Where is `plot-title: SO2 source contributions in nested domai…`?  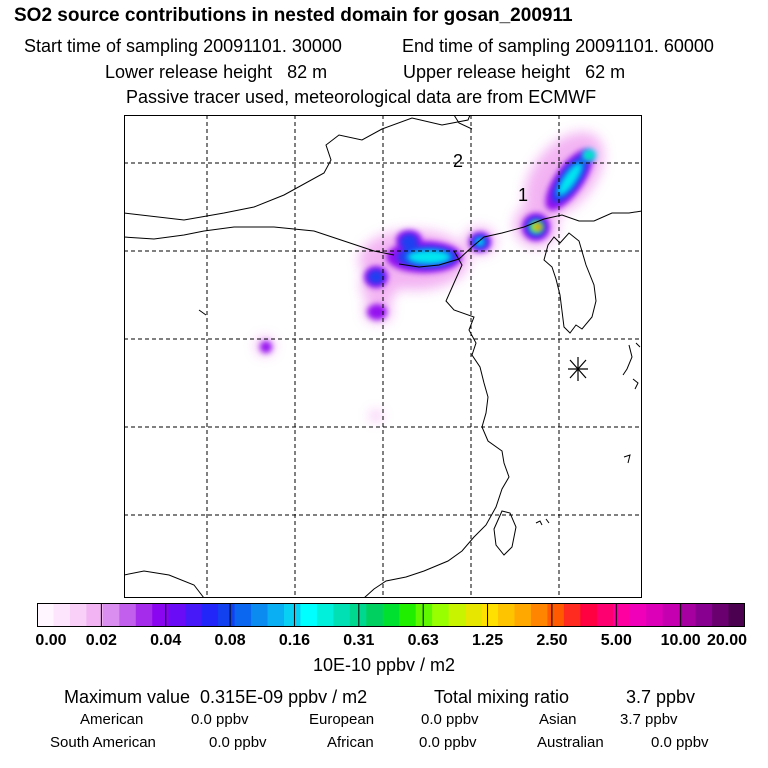
plot-title: SO2 source contributions in nested domai… is located at coordinates (293, 15).